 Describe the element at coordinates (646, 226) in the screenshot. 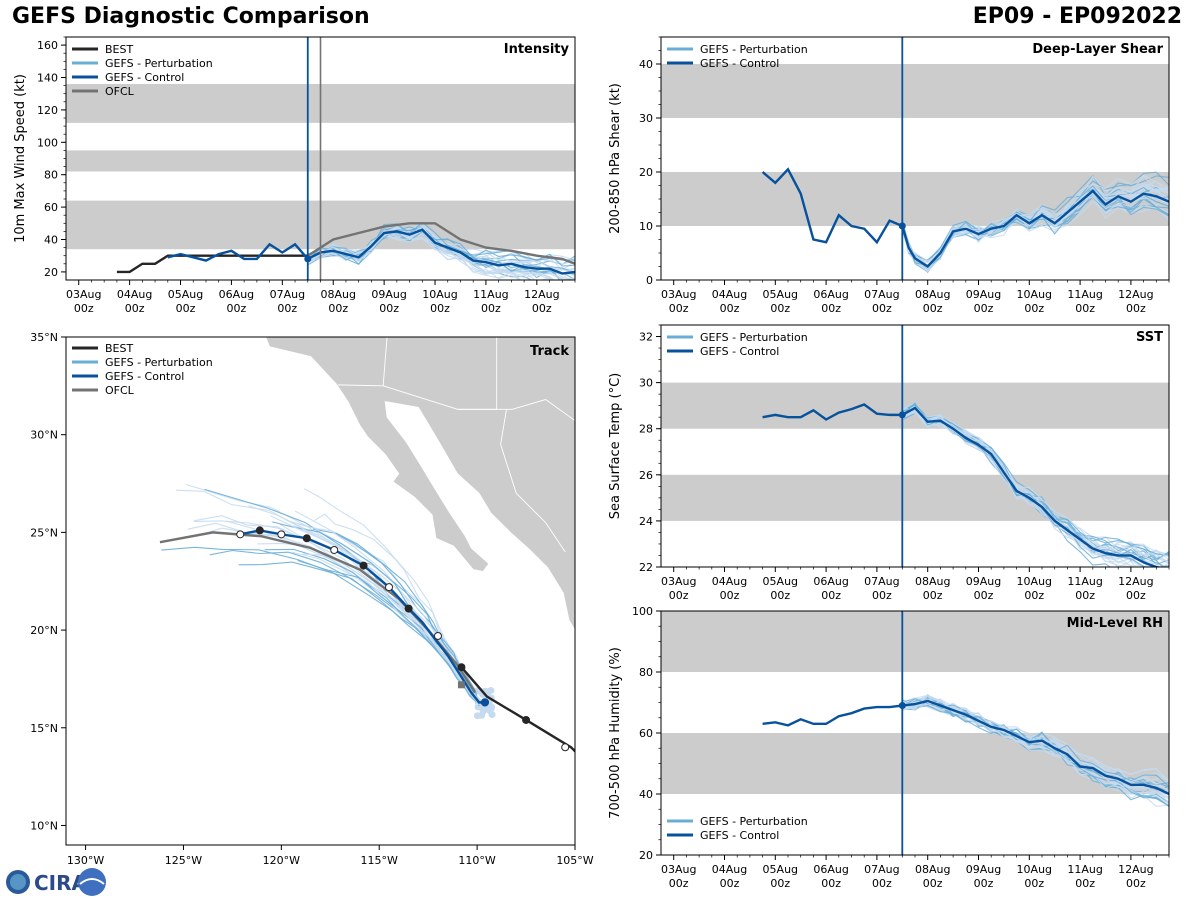

I see `y-tick-label: 10` at that location.